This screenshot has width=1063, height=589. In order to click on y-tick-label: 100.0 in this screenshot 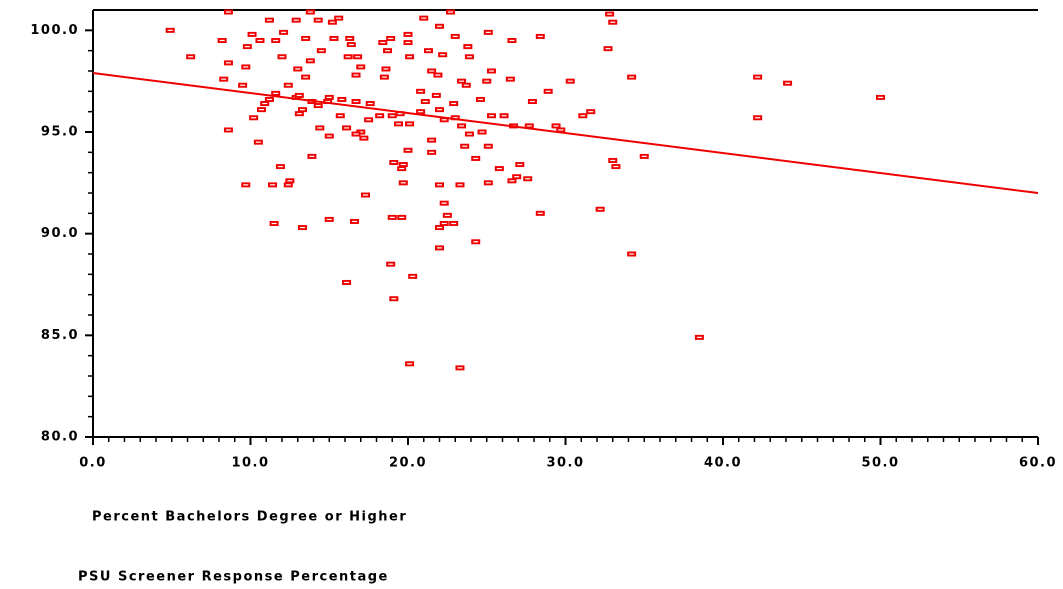, I will do `click(54, 30)`.